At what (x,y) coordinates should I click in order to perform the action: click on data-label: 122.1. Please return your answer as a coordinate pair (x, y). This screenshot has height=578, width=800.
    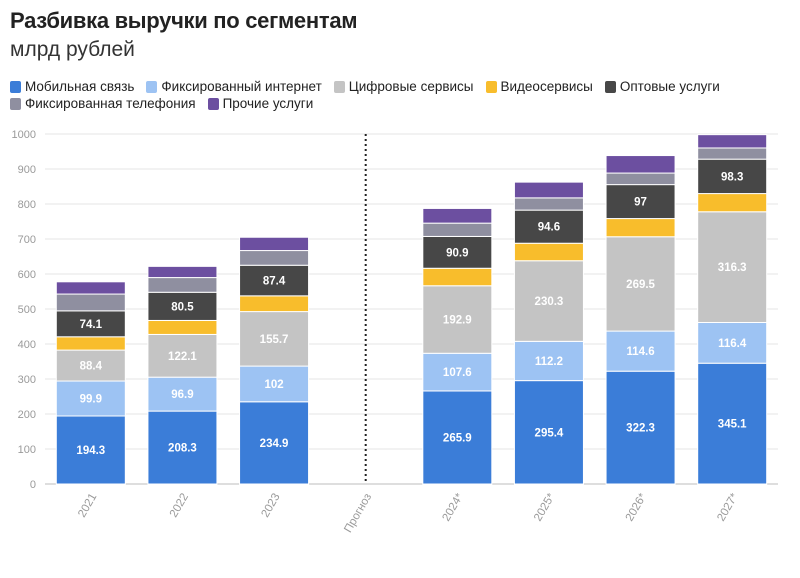
    Looking at the image, I should click on (182, 357).